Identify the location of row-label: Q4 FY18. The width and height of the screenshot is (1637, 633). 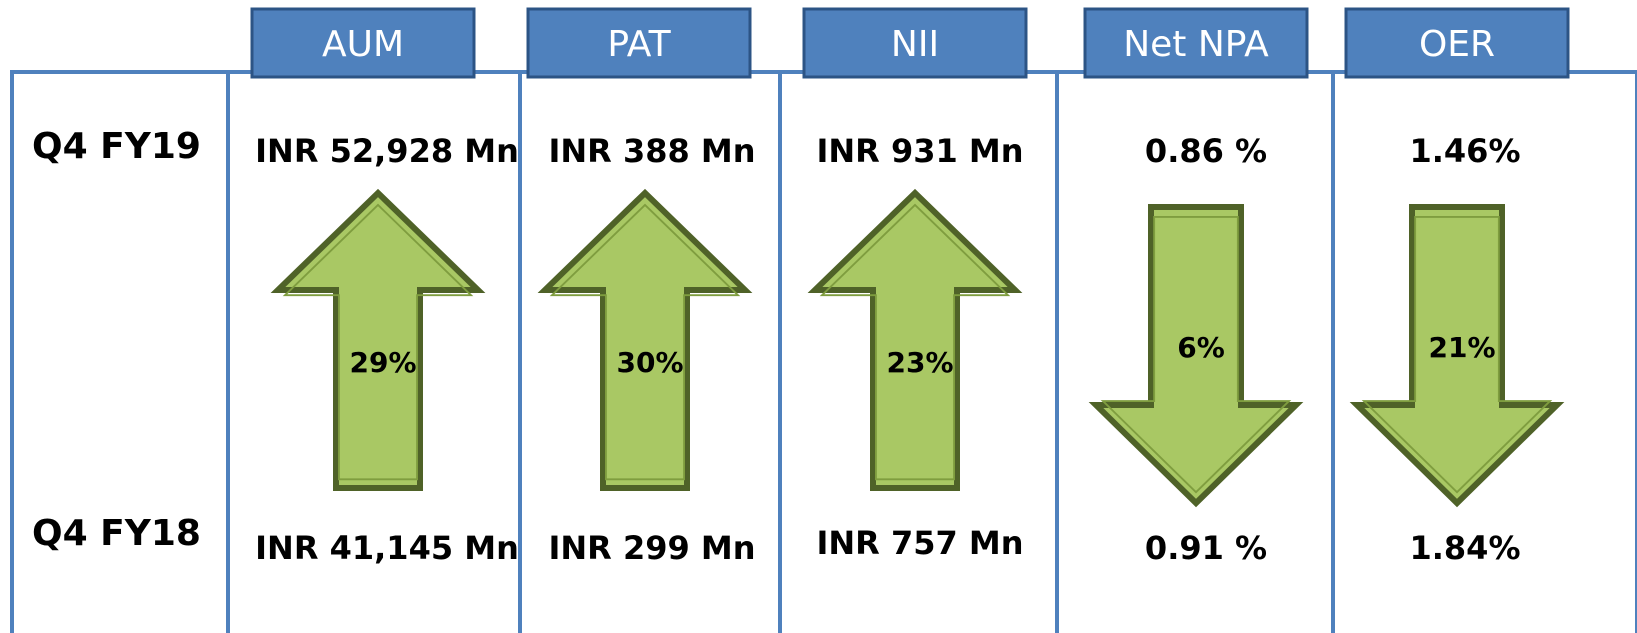
(116, 533).